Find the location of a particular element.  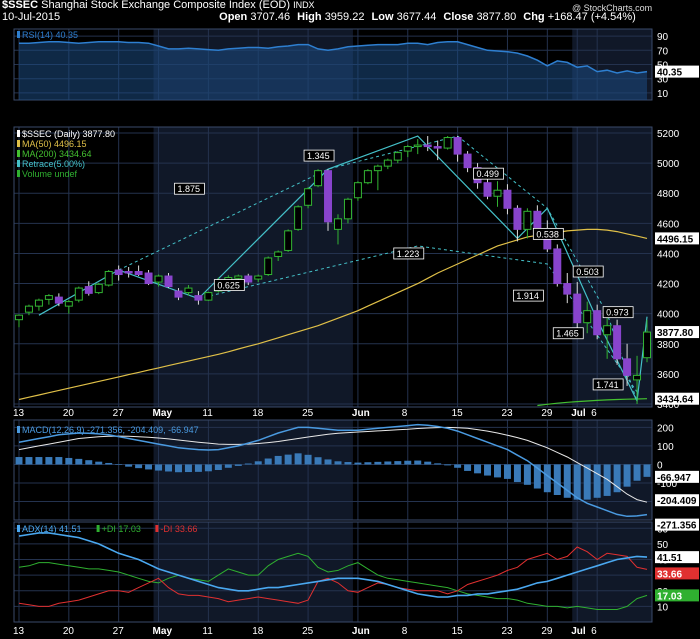

retrace-ratio-label: 0.973 is located at coordinates (617, 313).